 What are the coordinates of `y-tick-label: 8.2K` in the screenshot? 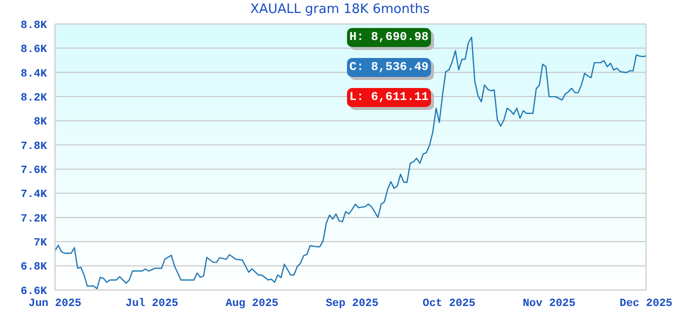 It's located at (34, 98).